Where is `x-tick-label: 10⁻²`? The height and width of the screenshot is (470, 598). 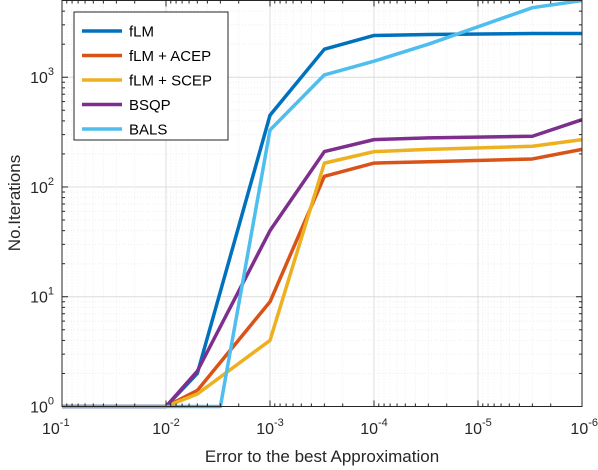
x-tick-label: 10⁻² is located at coordinates (166, 427).